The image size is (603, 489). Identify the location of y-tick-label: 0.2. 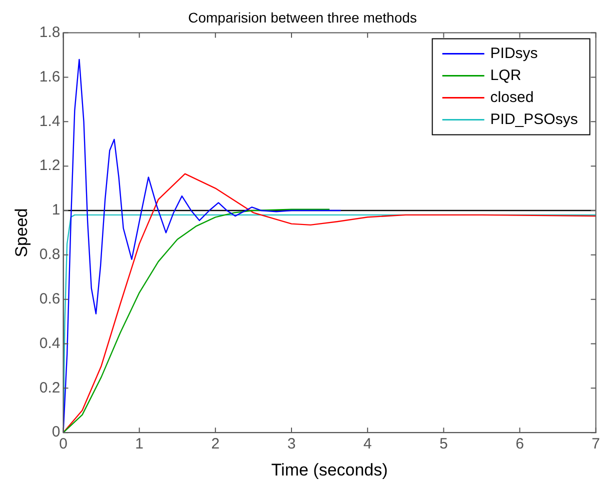
(49, 387).